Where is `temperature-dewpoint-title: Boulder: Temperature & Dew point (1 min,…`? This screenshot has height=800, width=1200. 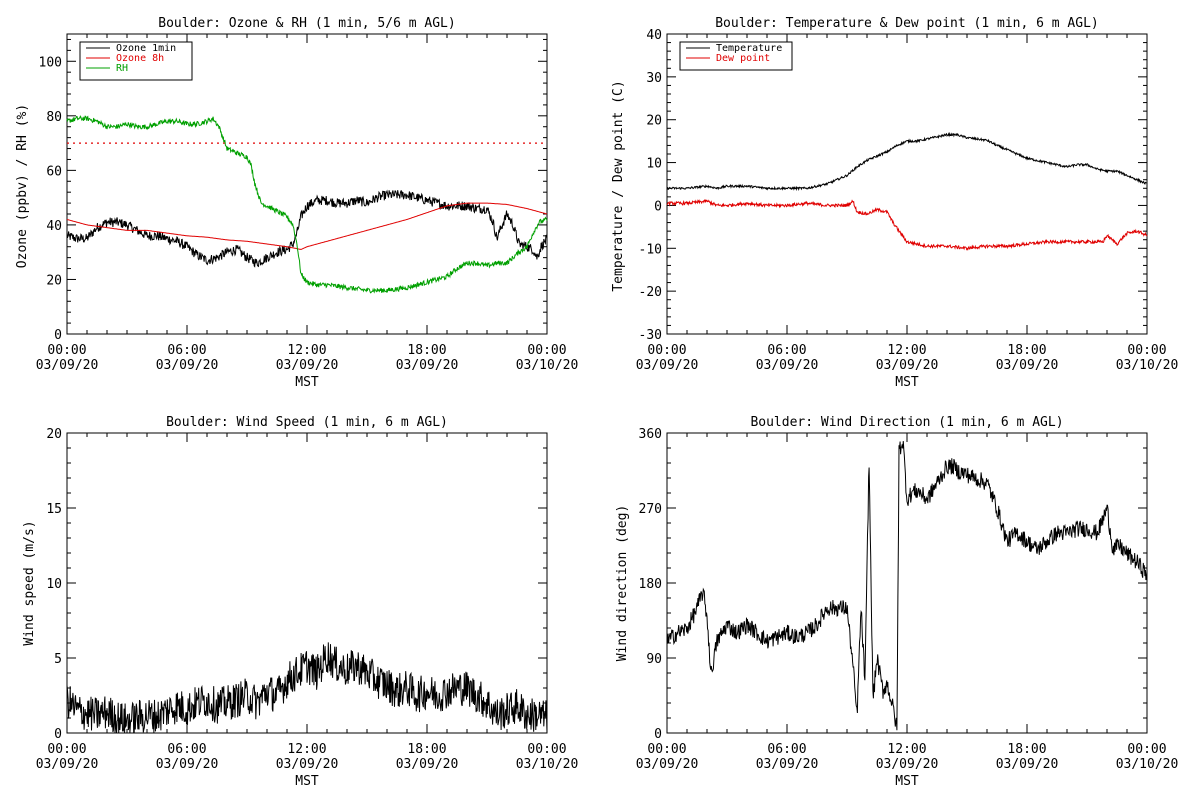 temperature-dewpoint-title: Boulder: Temperature & Dew point (1 min,… is located at coordinates (907, 23).